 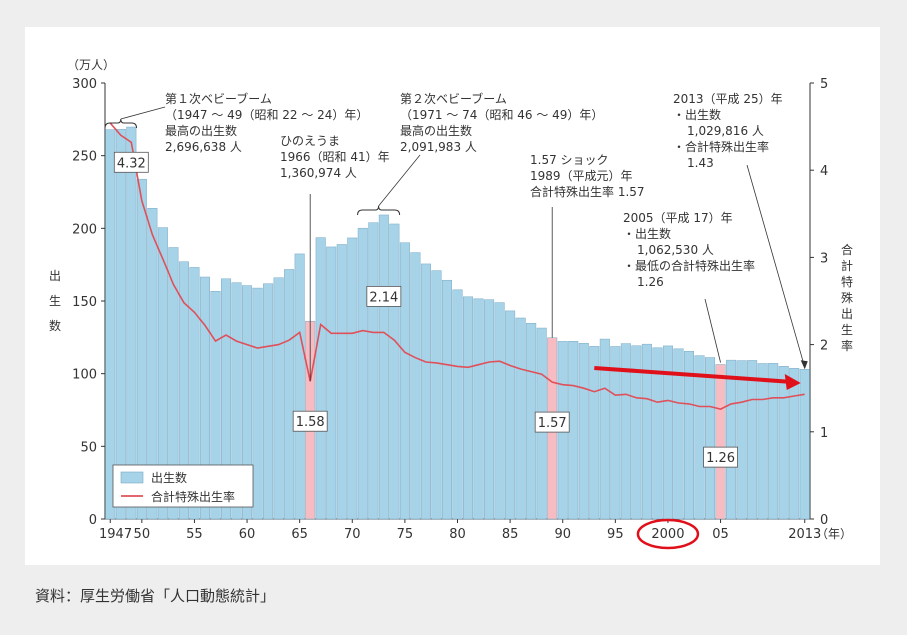 I want to click on trend-arrow-head, so click(x=792, y=382).